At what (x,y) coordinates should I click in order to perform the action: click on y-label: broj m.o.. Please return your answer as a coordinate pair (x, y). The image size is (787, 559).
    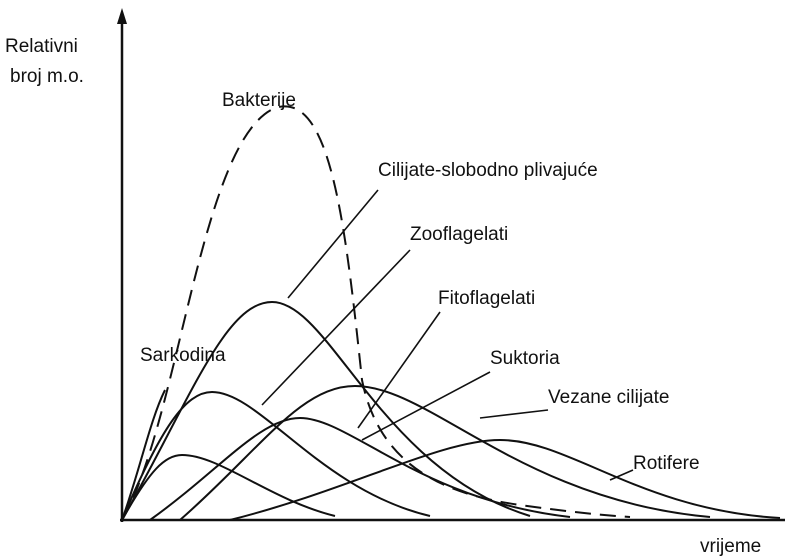
    Looking at the image, I should click on (47, 76).